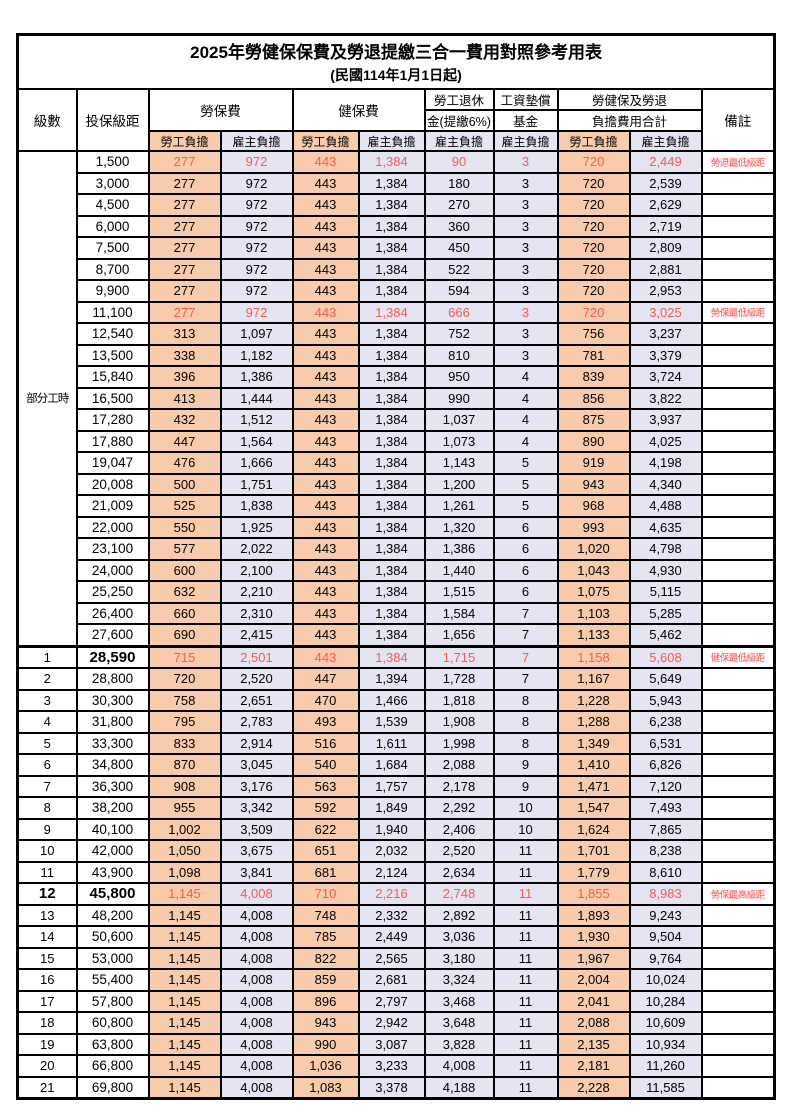  I want to click on header-remark: 備註, so click(738, 120).